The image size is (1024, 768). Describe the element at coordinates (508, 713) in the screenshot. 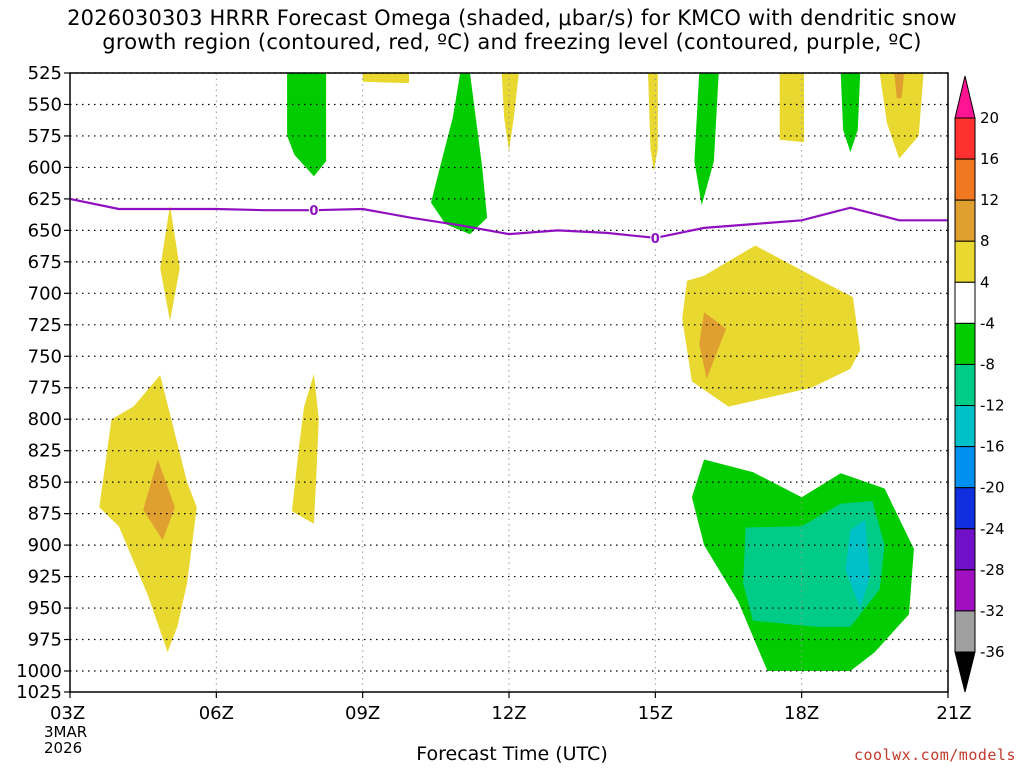

I see `x-tick-label-12Z: 12Z` at that location.